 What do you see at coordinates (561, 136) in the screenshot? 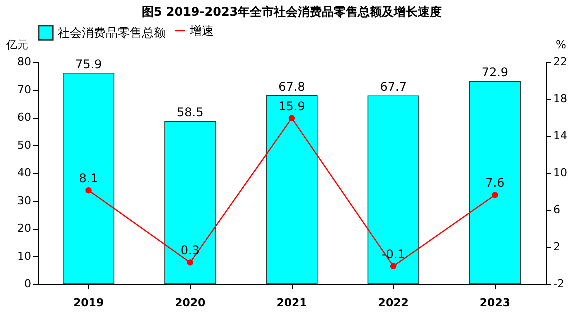
I see `y2-tick-label: 14` at bounding box center [561, 136].